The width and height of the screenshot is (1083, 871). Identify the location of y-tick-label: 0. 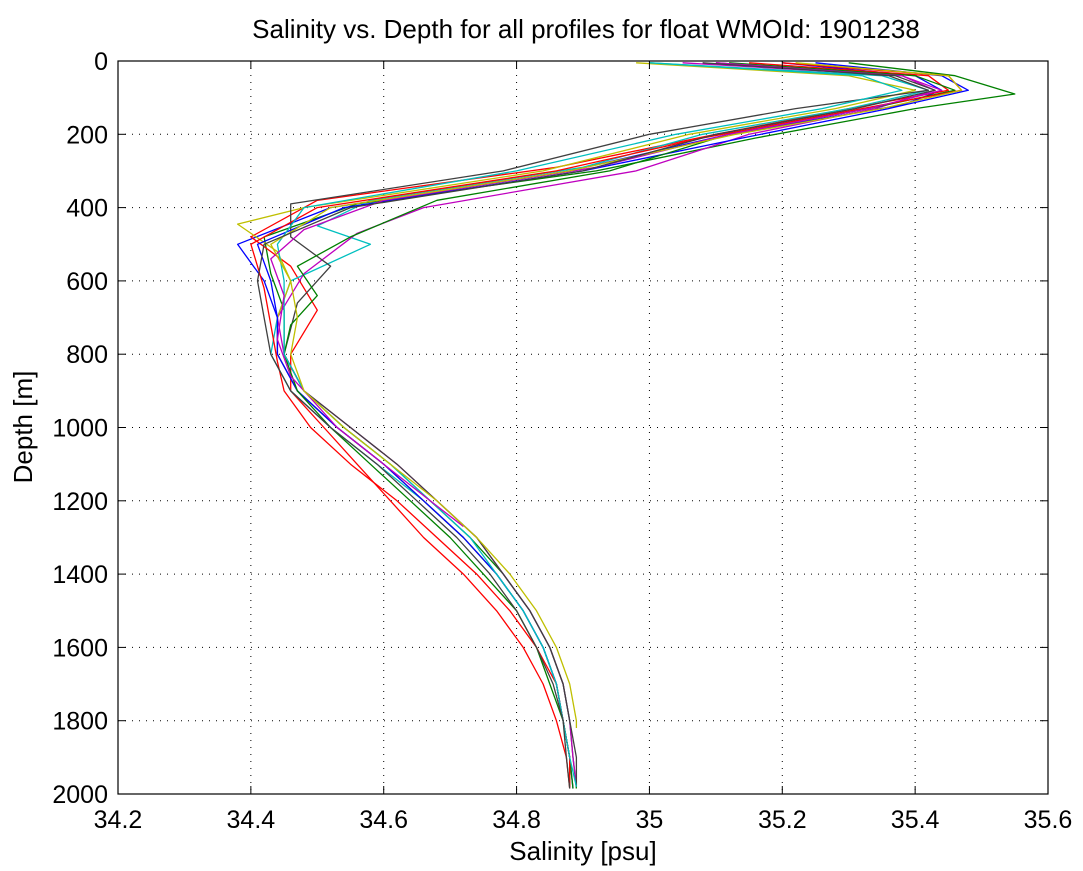
(101, 62).